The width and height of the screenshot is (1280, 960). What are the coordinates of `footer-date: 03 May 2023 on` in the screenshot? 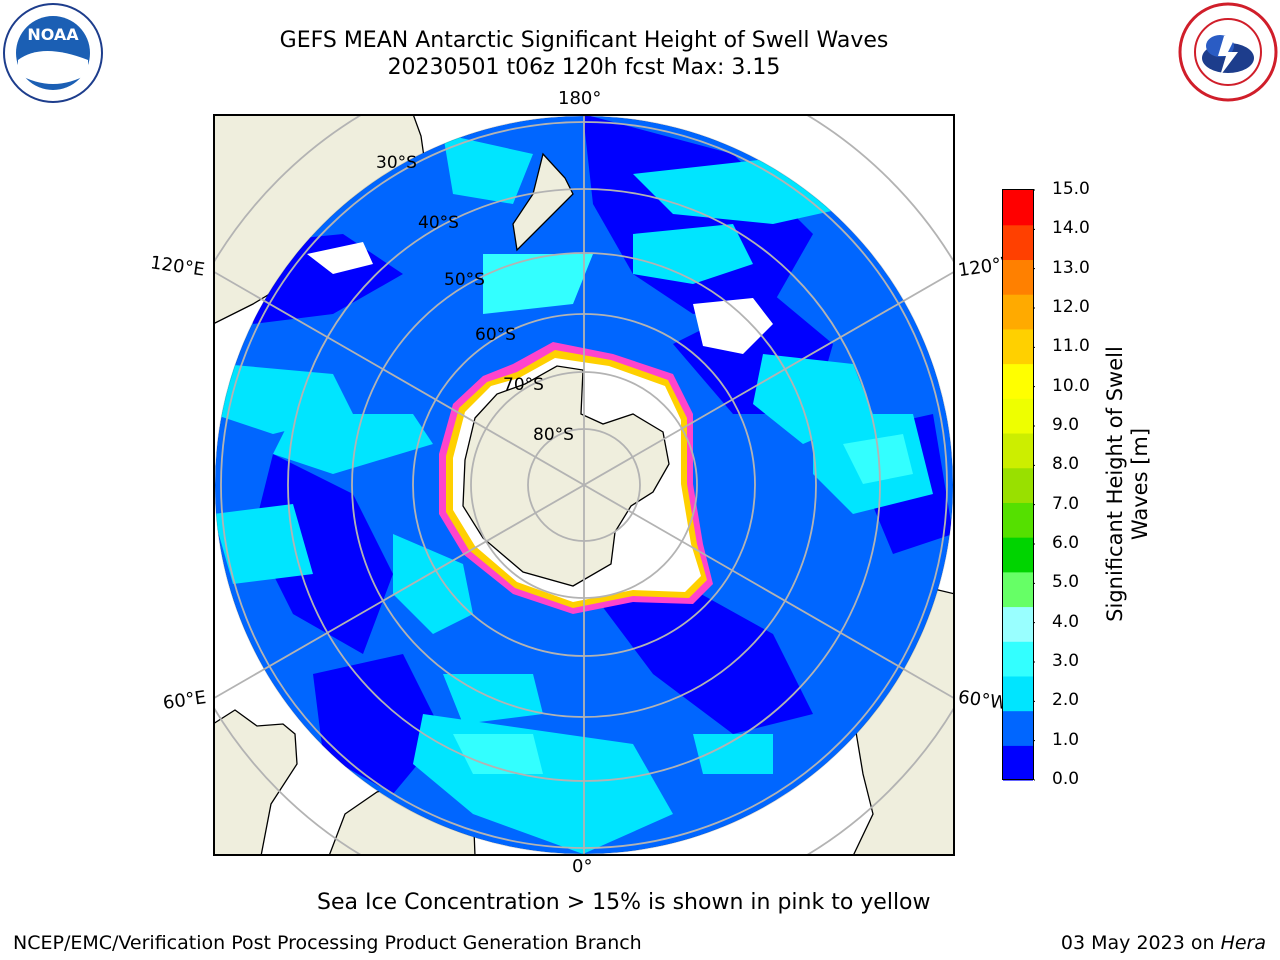 It's located at (1140, 943).